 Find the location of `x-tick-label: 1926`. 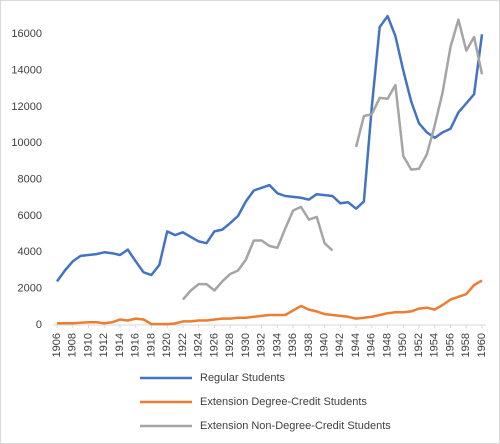

x-tick-label: 1926 is located at coordinates (214, 345).